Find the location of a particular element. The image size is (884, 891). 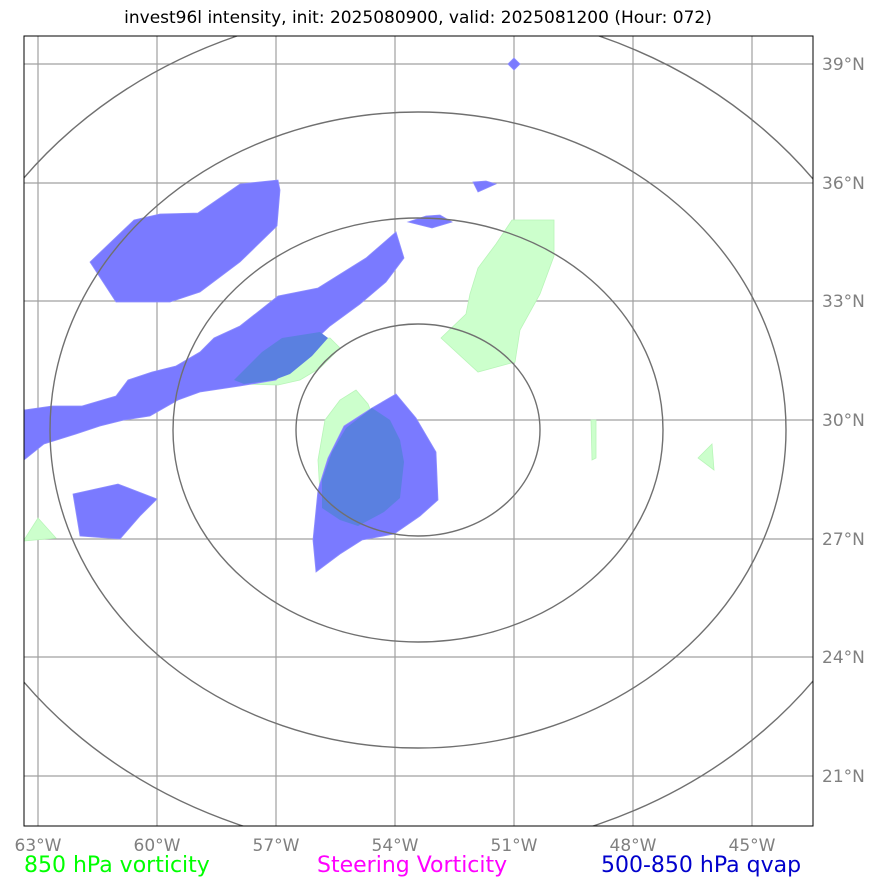

lat-label-33n: 33°N is located at coordinates (843, 302).